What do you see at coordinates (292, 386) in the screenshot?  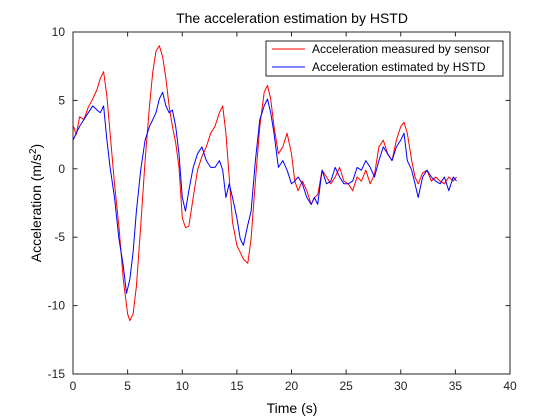 I see `x-tick-label: 20` at bounding box center [292, 386].